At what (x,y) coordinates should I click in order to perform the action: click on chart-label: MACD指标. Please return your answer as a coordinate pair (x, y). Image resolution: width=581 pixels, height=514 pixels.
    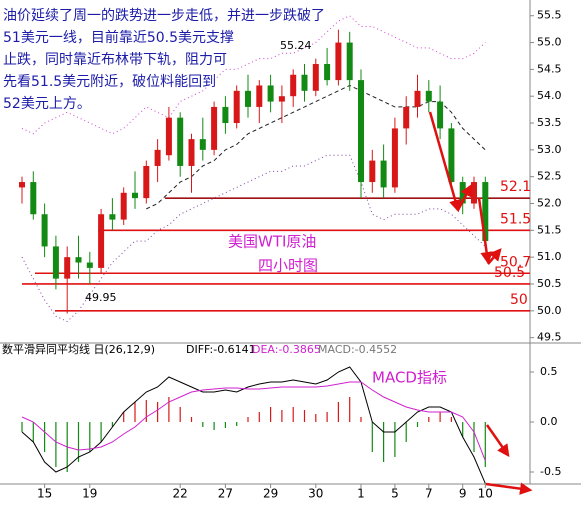
    Looking at the image, I should click on (409, 378).